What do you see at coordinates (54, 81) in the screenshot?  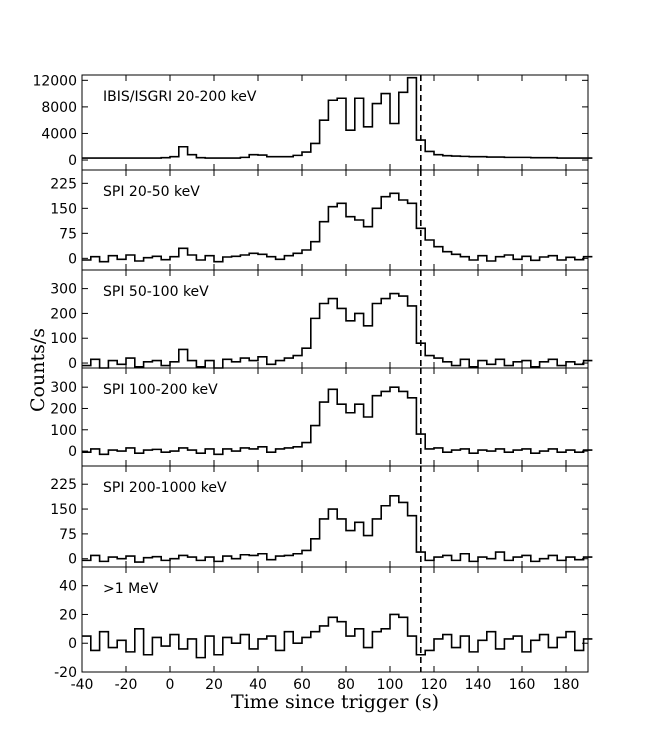 I see `y-tick-label: 12000` at bounding box center [54, 81].